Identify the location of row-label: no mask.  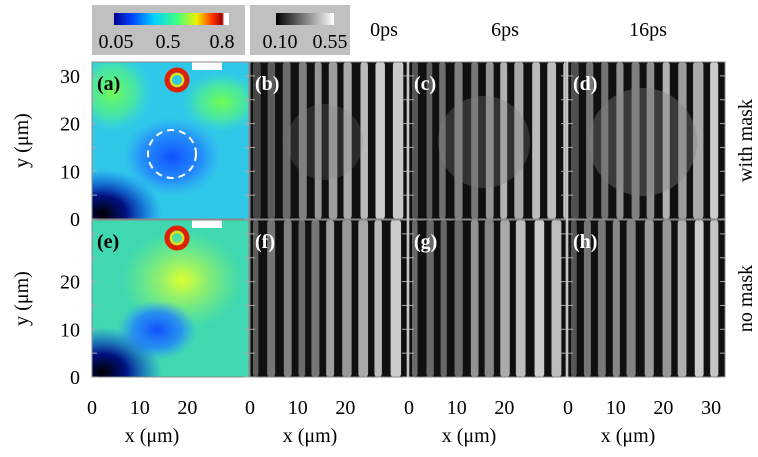
(746, 298).